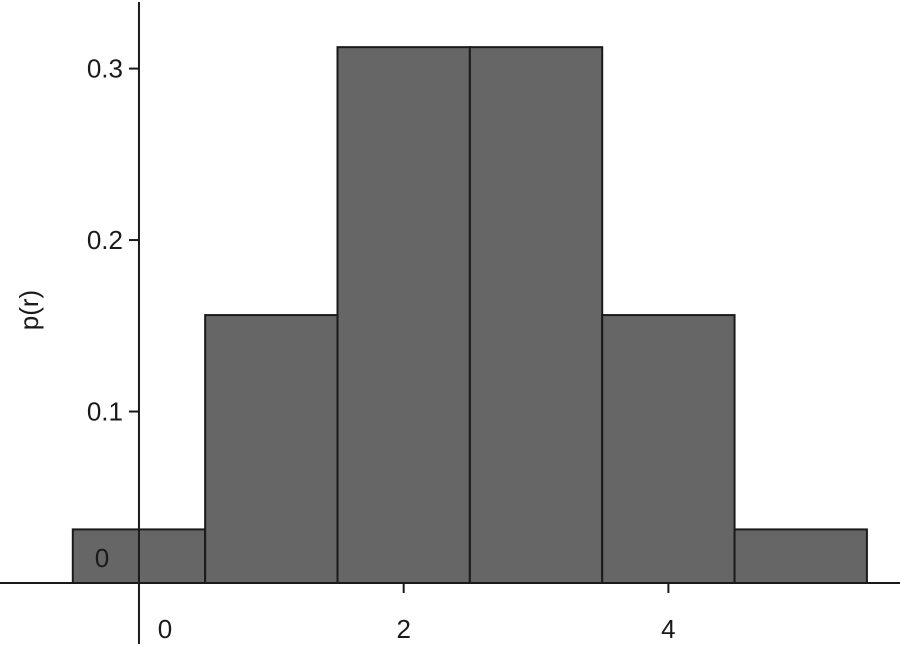 The image size is (900, 646). I want to click on x-tick-label: 4, so click(668, 629).